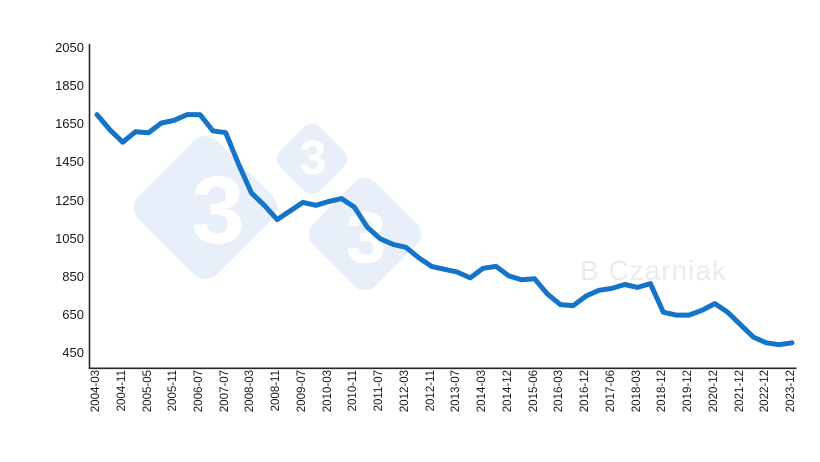  I want to click on x-tick-label: 2012-03, so click(404, 391).